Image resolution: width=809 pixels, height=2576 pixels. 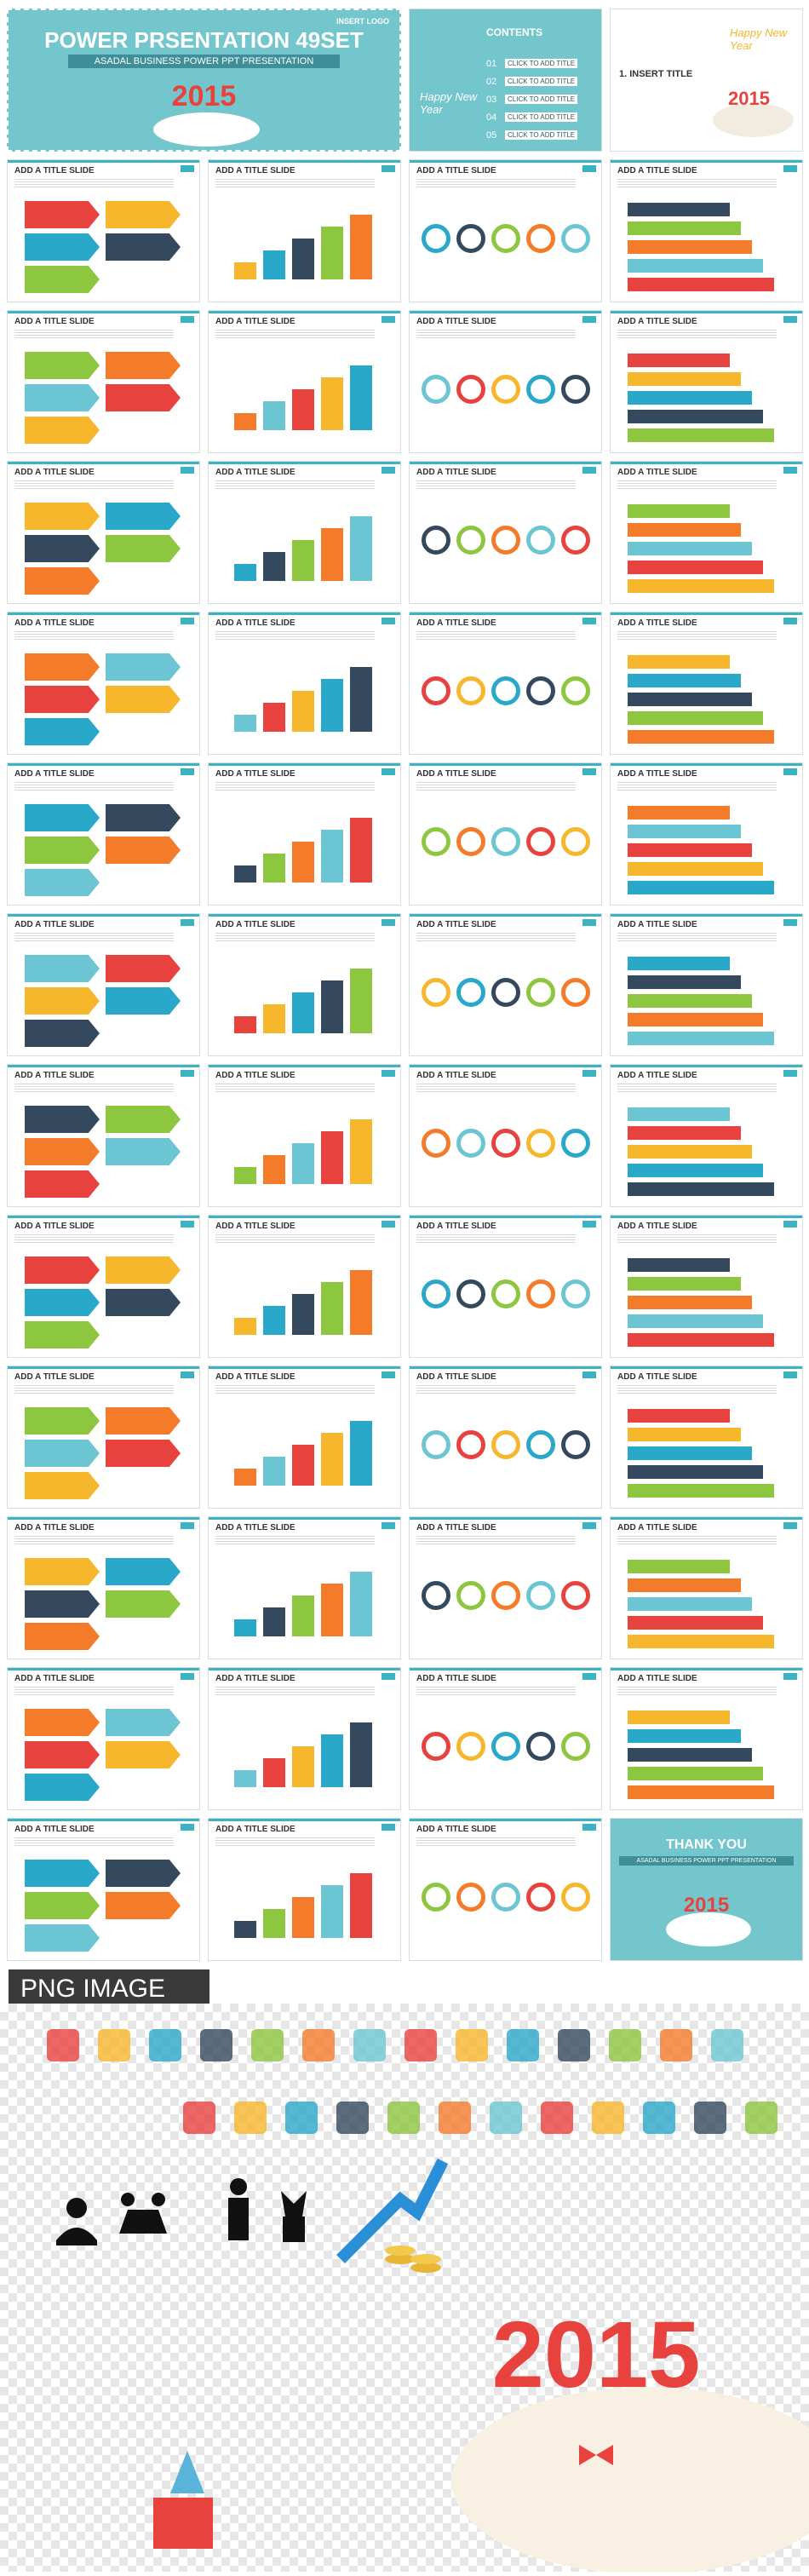 What do you see at coordinates (362, 21) in the screenshot?
I see `cover-logo: INSERT LOGO` at bounding box center [362, 21].